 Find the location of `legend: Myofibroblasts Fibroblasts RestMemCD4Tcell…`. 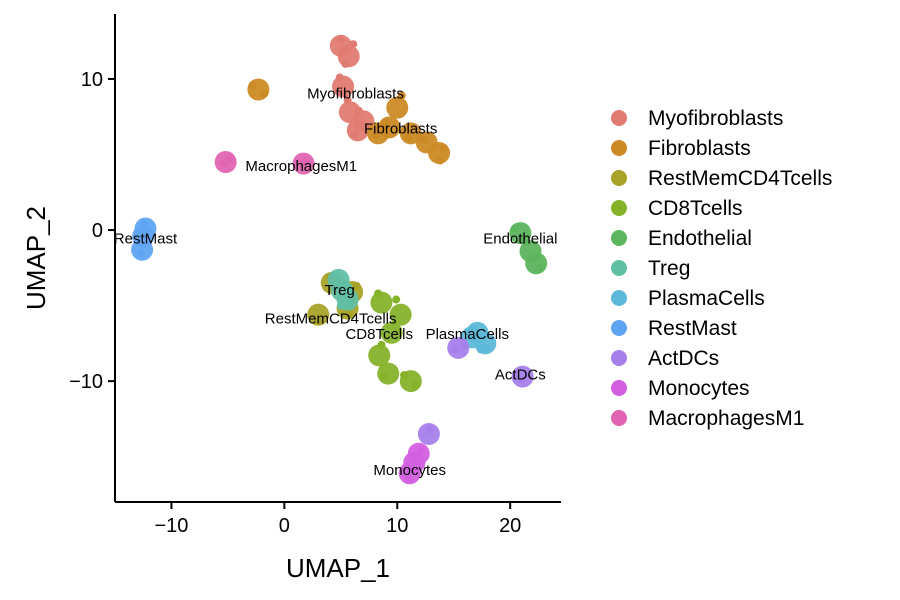

legend: Myofibroblasts Fibroblasts RestMemCD4Tcell… is located at coordinates (721, 268).